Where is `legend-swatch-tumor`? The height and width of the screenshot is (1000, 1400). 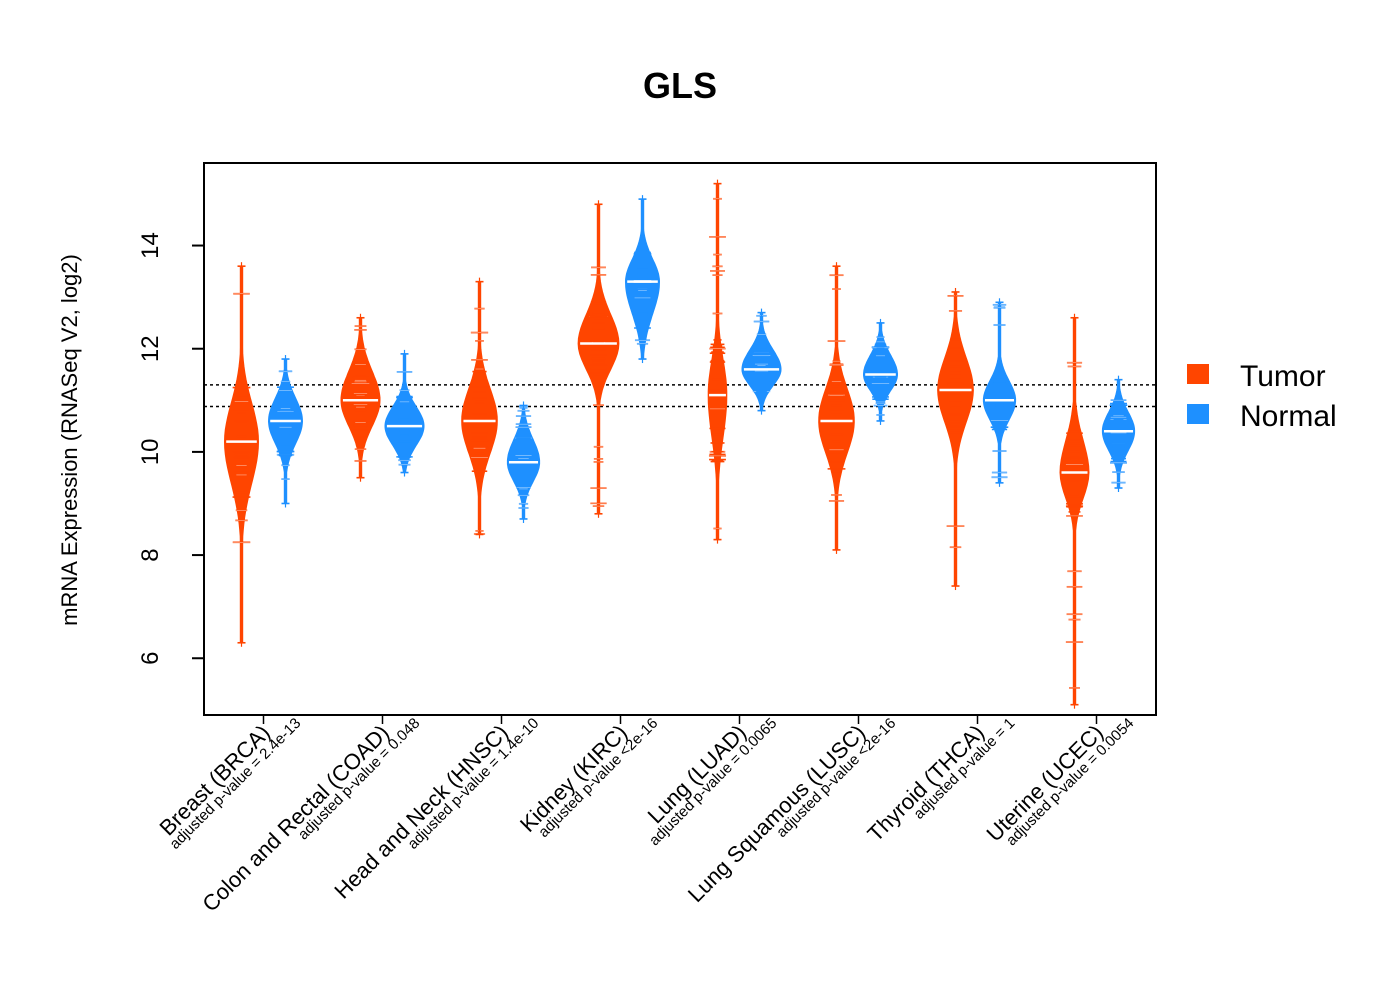
legend-swatch-tumor is located at coordinates (1198, 374).